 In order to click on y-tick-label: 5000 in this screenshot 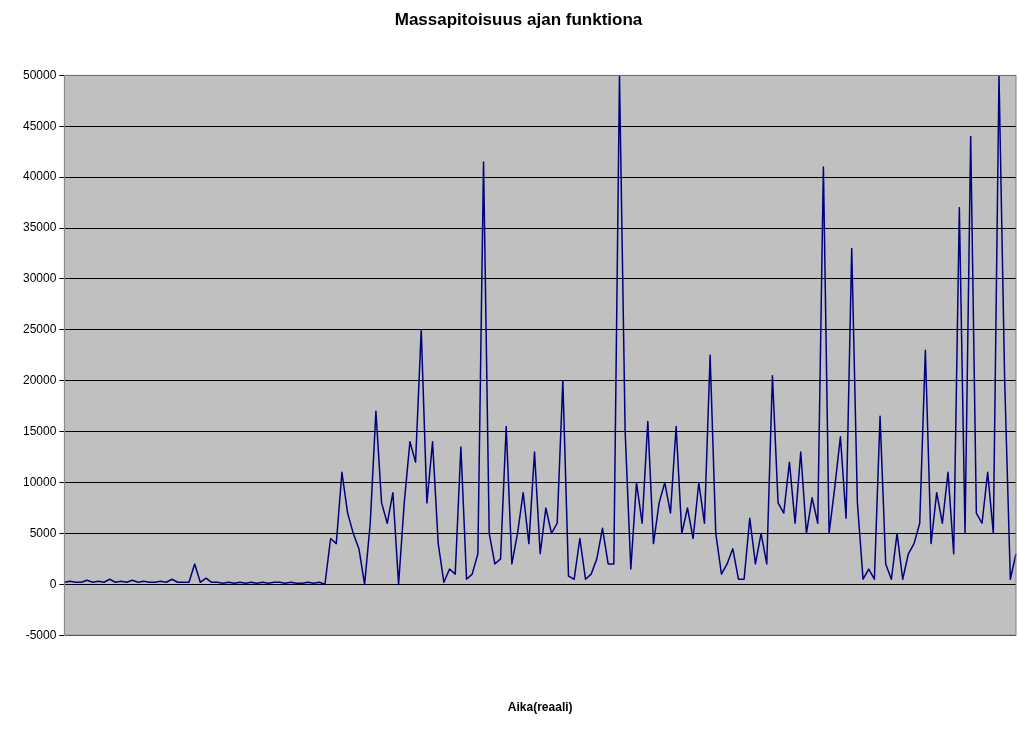, I will do `click(43, 532)`.